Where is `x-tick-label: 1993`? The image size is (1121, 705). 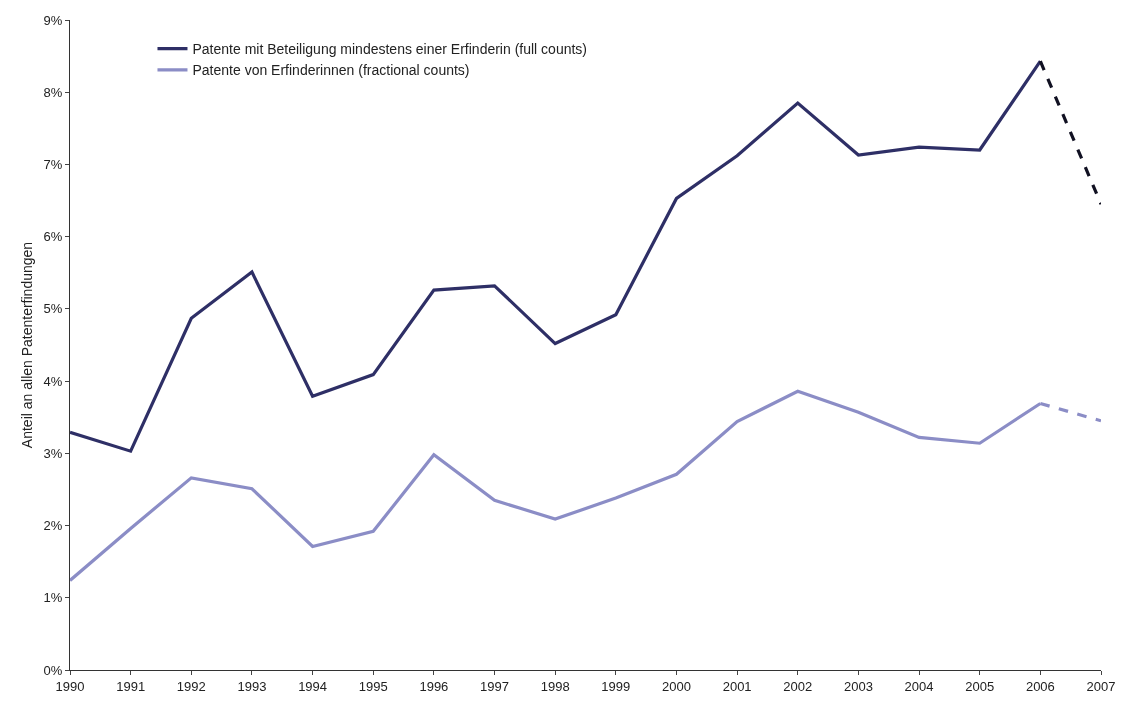
x-tick-label: 1993 is located at coordinates (252, 686).